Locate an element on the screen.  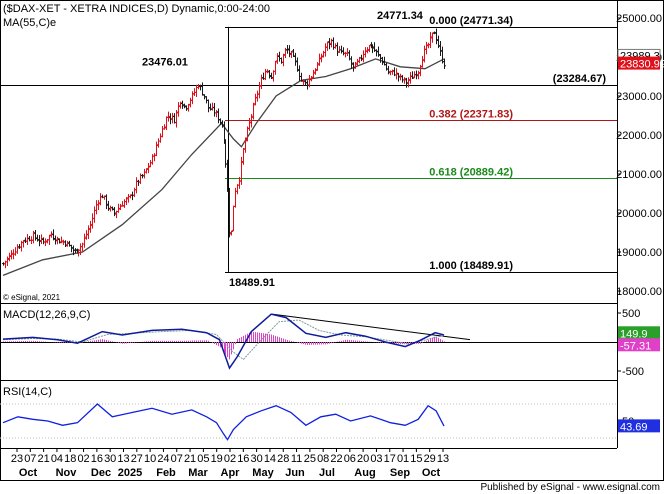
month-label: Feb is located at coordinates (166, 473).